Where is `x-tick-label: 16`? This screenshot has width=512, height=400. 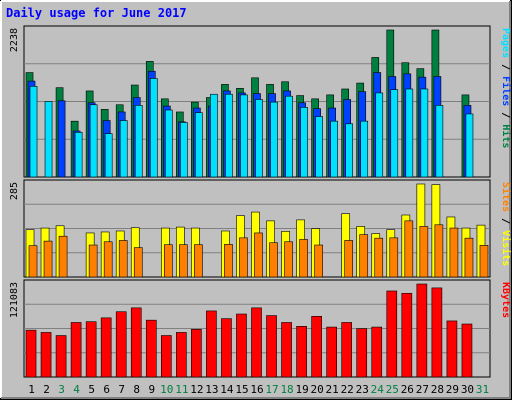
x-tick-label: 16 is located at coordinates (256, 389).